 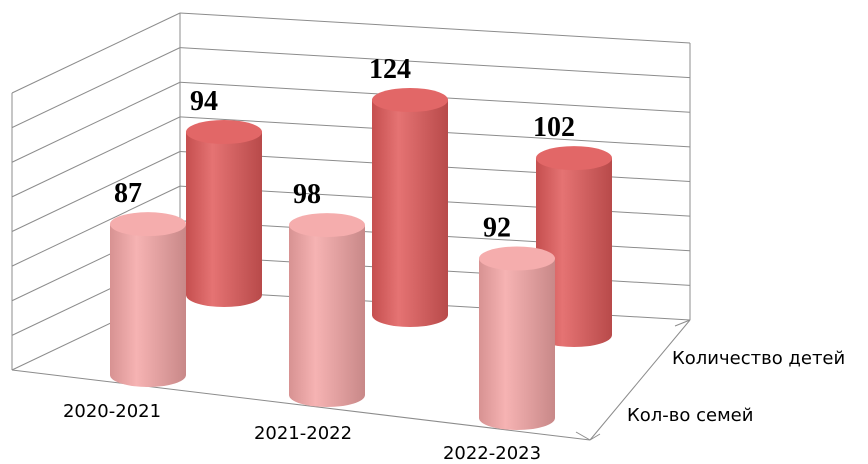 What do you see at coordinates (128, 193) in the screenshot?
I see `data-label: 87` at bounding box center [128, 193].